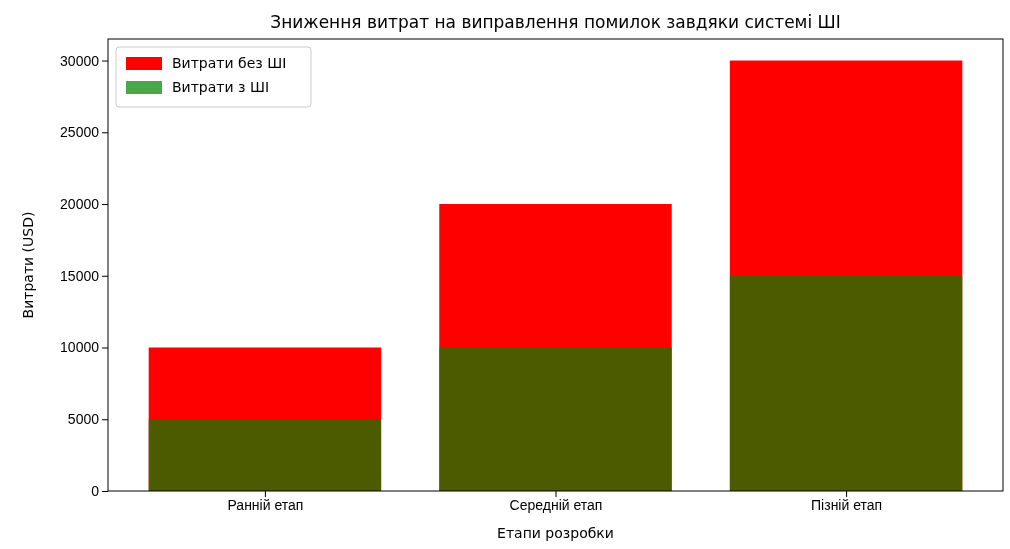  Describe the element at coordinates (847, 504) in the screenshot. I see `x-tick-label: Пізній етап` at that location.